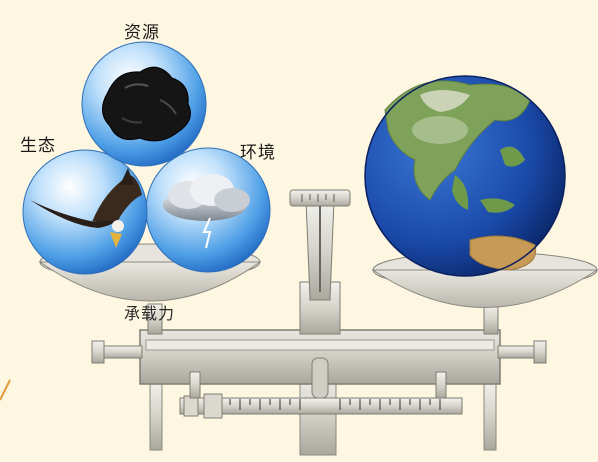 This screenshot has width=598, height=462. What do you see at coordinates (38, 146) in the screenshot?
I see `ecology-label: 生态` at bounding box center [38, 146].